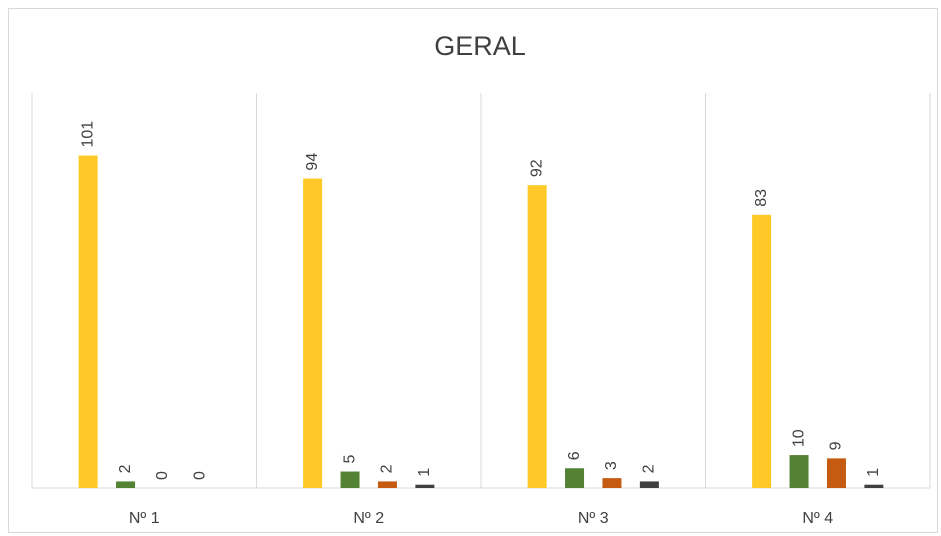 This screenshot has width=941, height=536. I want to click on data-label: 5, so click(349, 459).